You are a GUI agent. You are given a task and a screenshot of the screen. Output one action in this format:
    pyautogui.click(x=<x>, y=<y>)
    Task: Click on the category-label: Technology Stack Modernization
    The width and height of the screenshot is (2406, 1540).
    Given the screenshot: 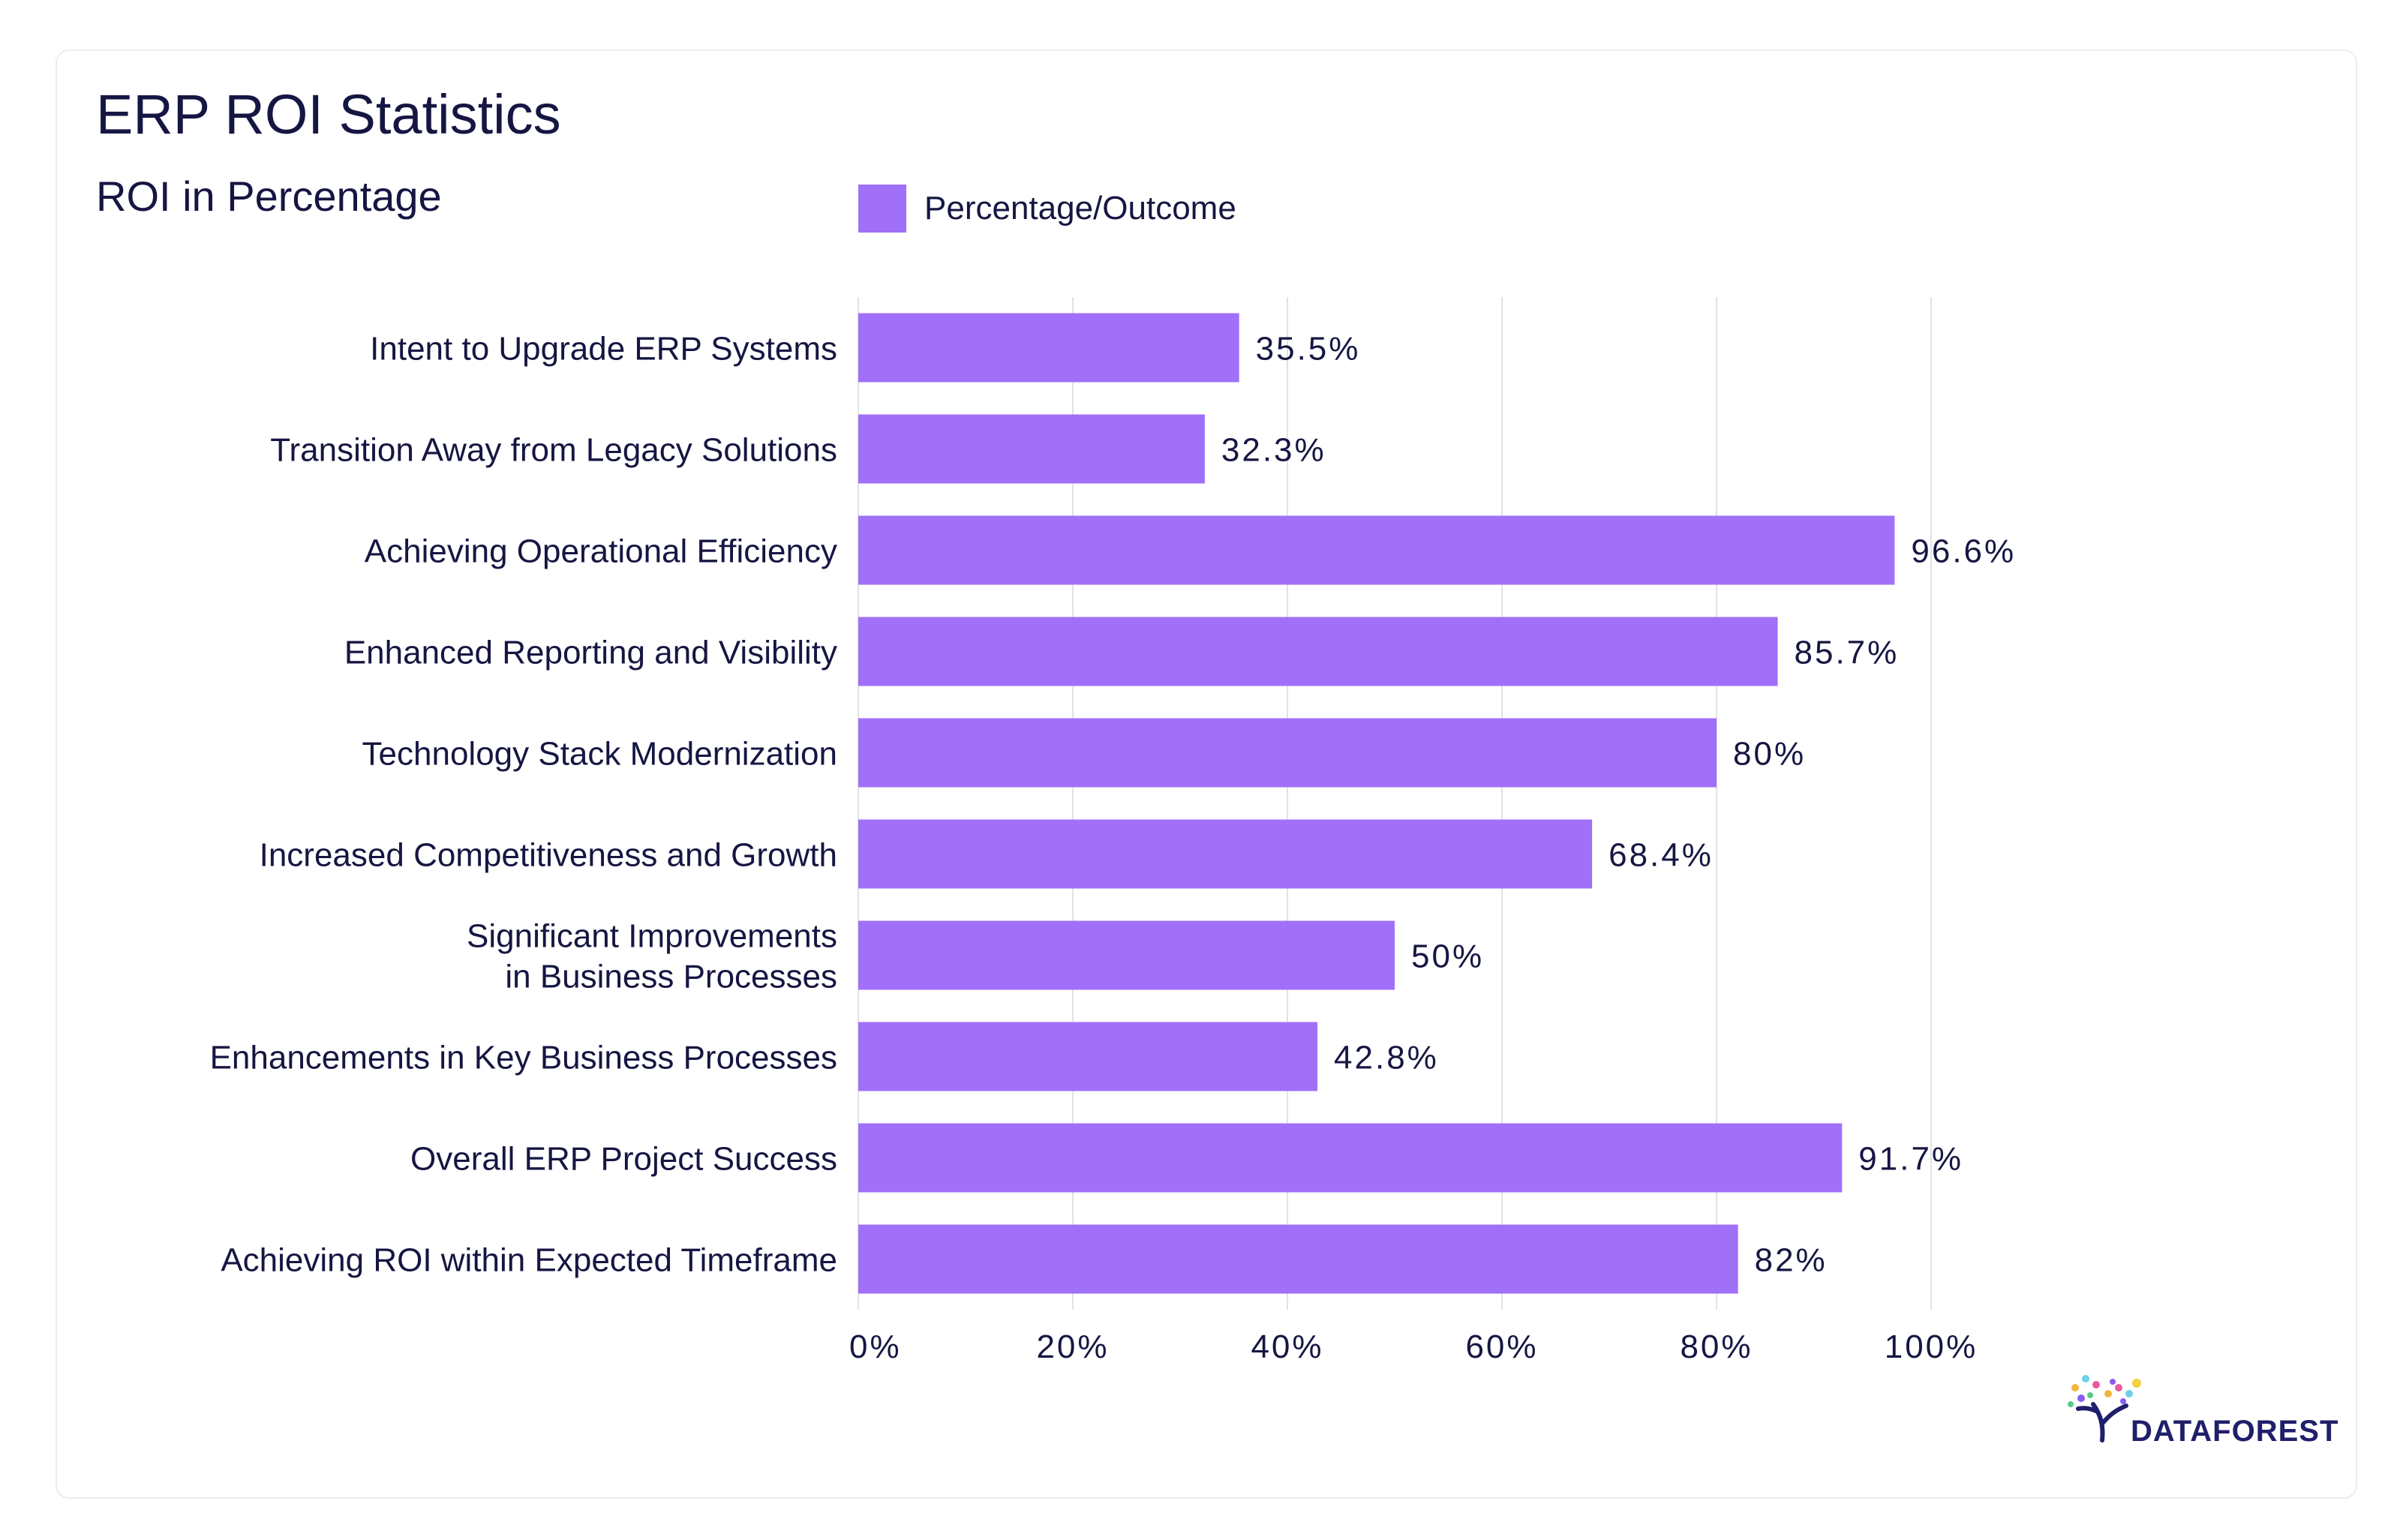 What is the action you would take?
    pyautogui.click(x=600, y=754)
    